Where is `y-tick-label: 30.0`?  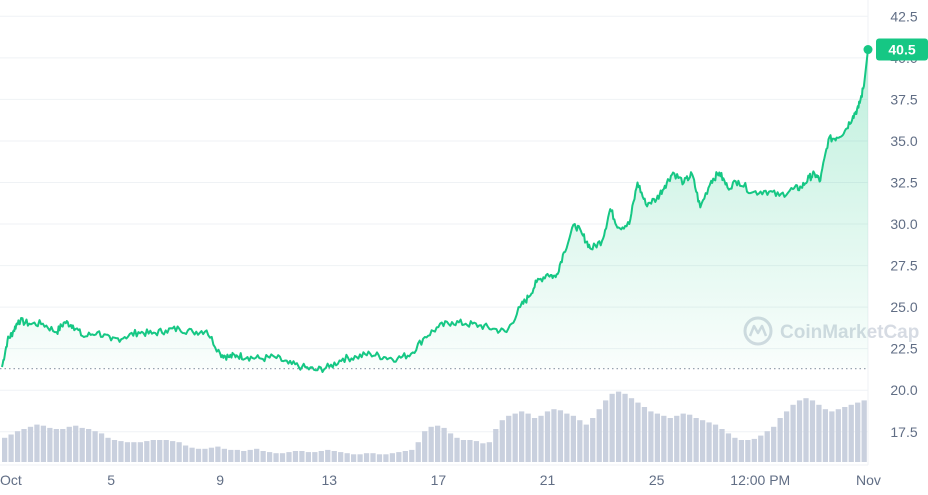 y-tick-label: 30.0 is located at coordinates (903, 224).